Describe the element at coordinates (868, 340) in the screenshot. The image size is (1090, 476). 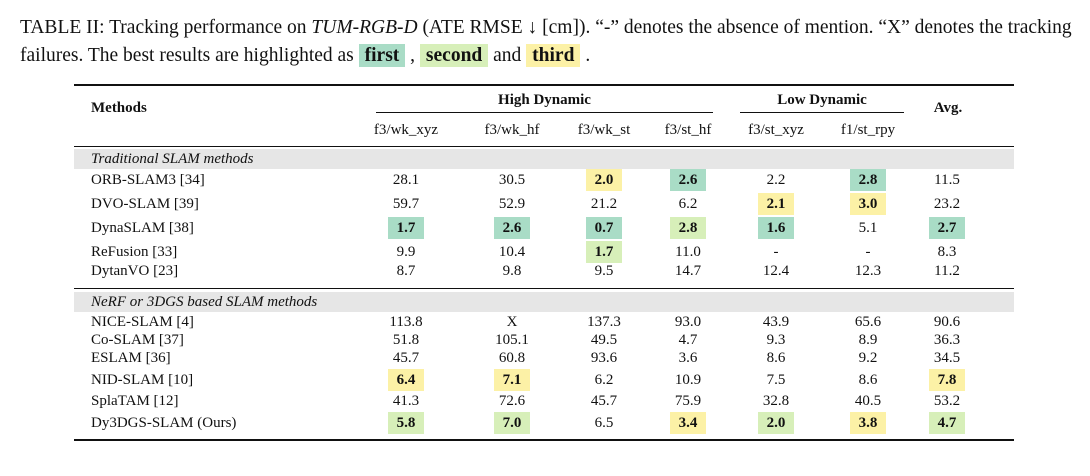
I see `table-cell: 8.9` at that location.